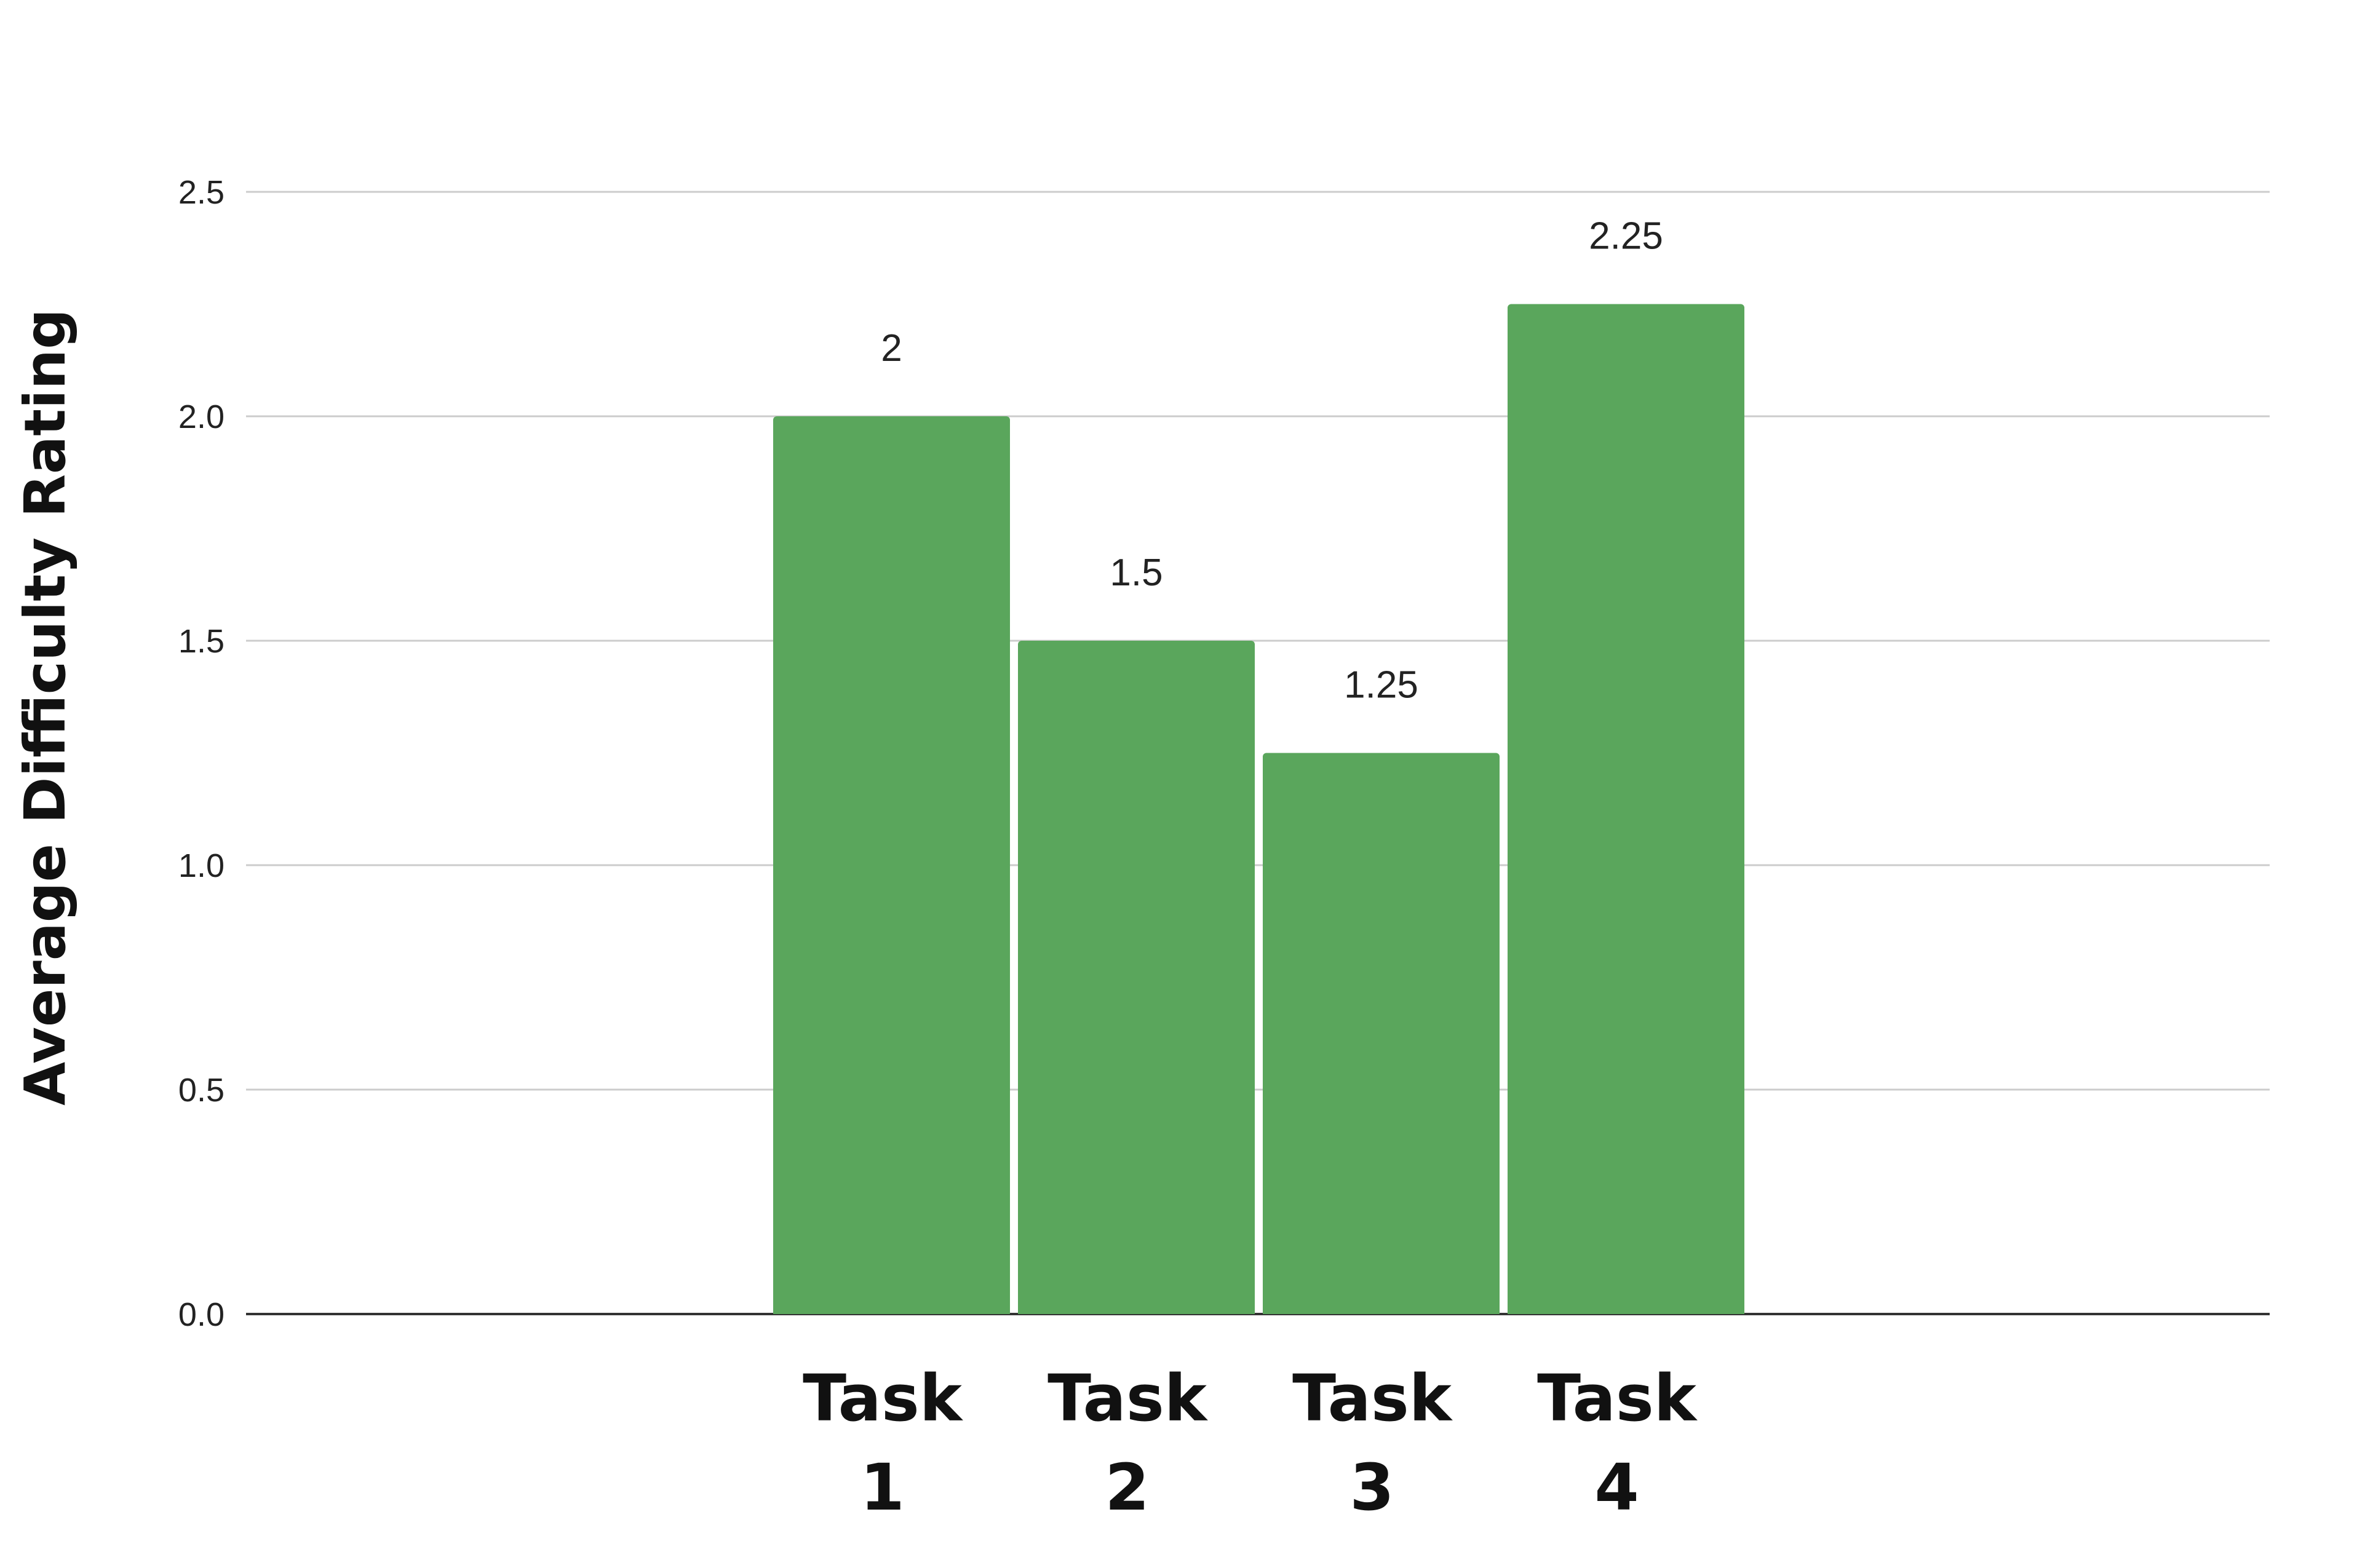 Image resolution: width=2365 pixels, height=1568 pixels. Describe the element at coordinates (201, 192) in the screenshot. I see `y-tick-label: 2.5` at that location.